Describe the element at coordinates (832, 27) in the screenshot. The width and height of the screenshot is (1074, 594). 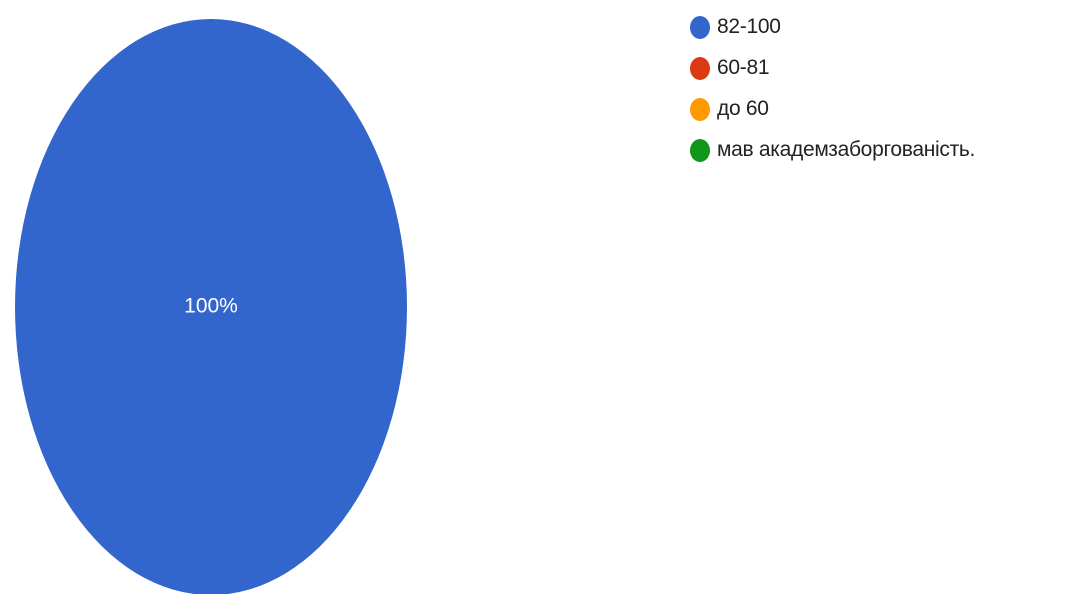
I see `legend-item-82-100: 82-100` at that location.